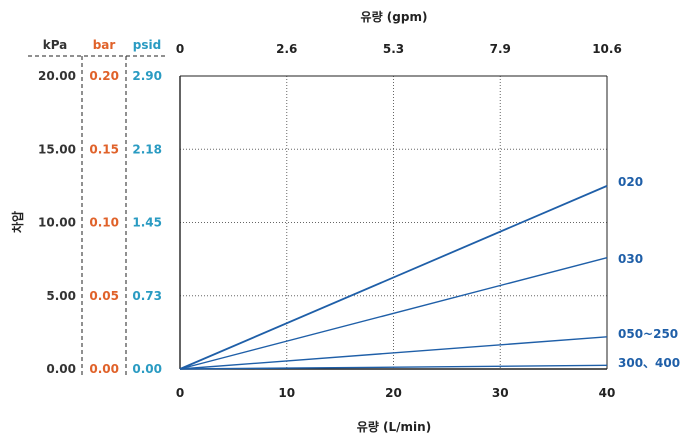 This screenshot has width=680, height=441. What do you see at coordinates (630, 259) in the screenshot?
I see `series-label: 030` at bounding box center [630, 259].